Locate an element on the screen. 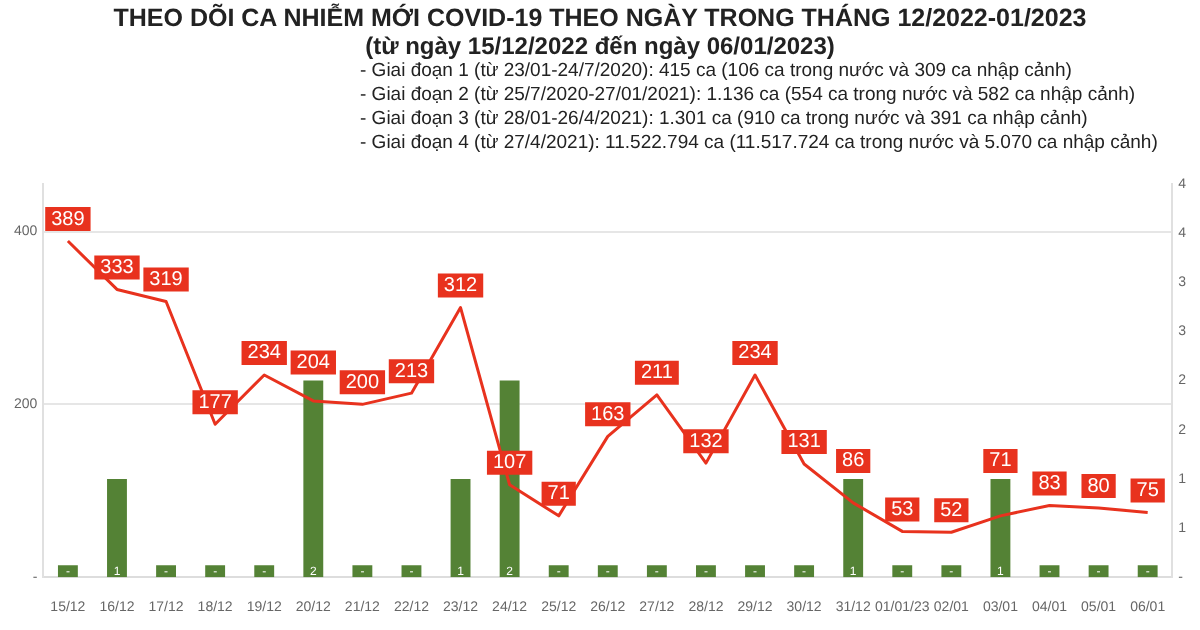 The width and height of the screenshot is (1200, 630). data-label: 333 is located at coordinates (117, 267).